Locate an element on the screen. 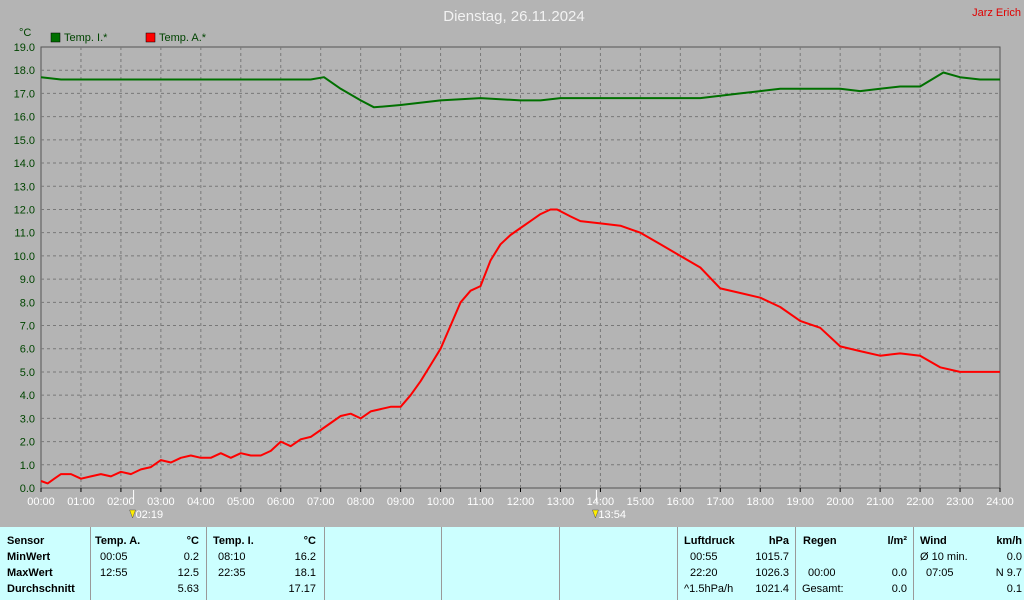 Image resolution: width=1024 pixels, height=600 pixels. chart-title: Dienstag, 26.11.2024 is located at coordinates (514, 16).